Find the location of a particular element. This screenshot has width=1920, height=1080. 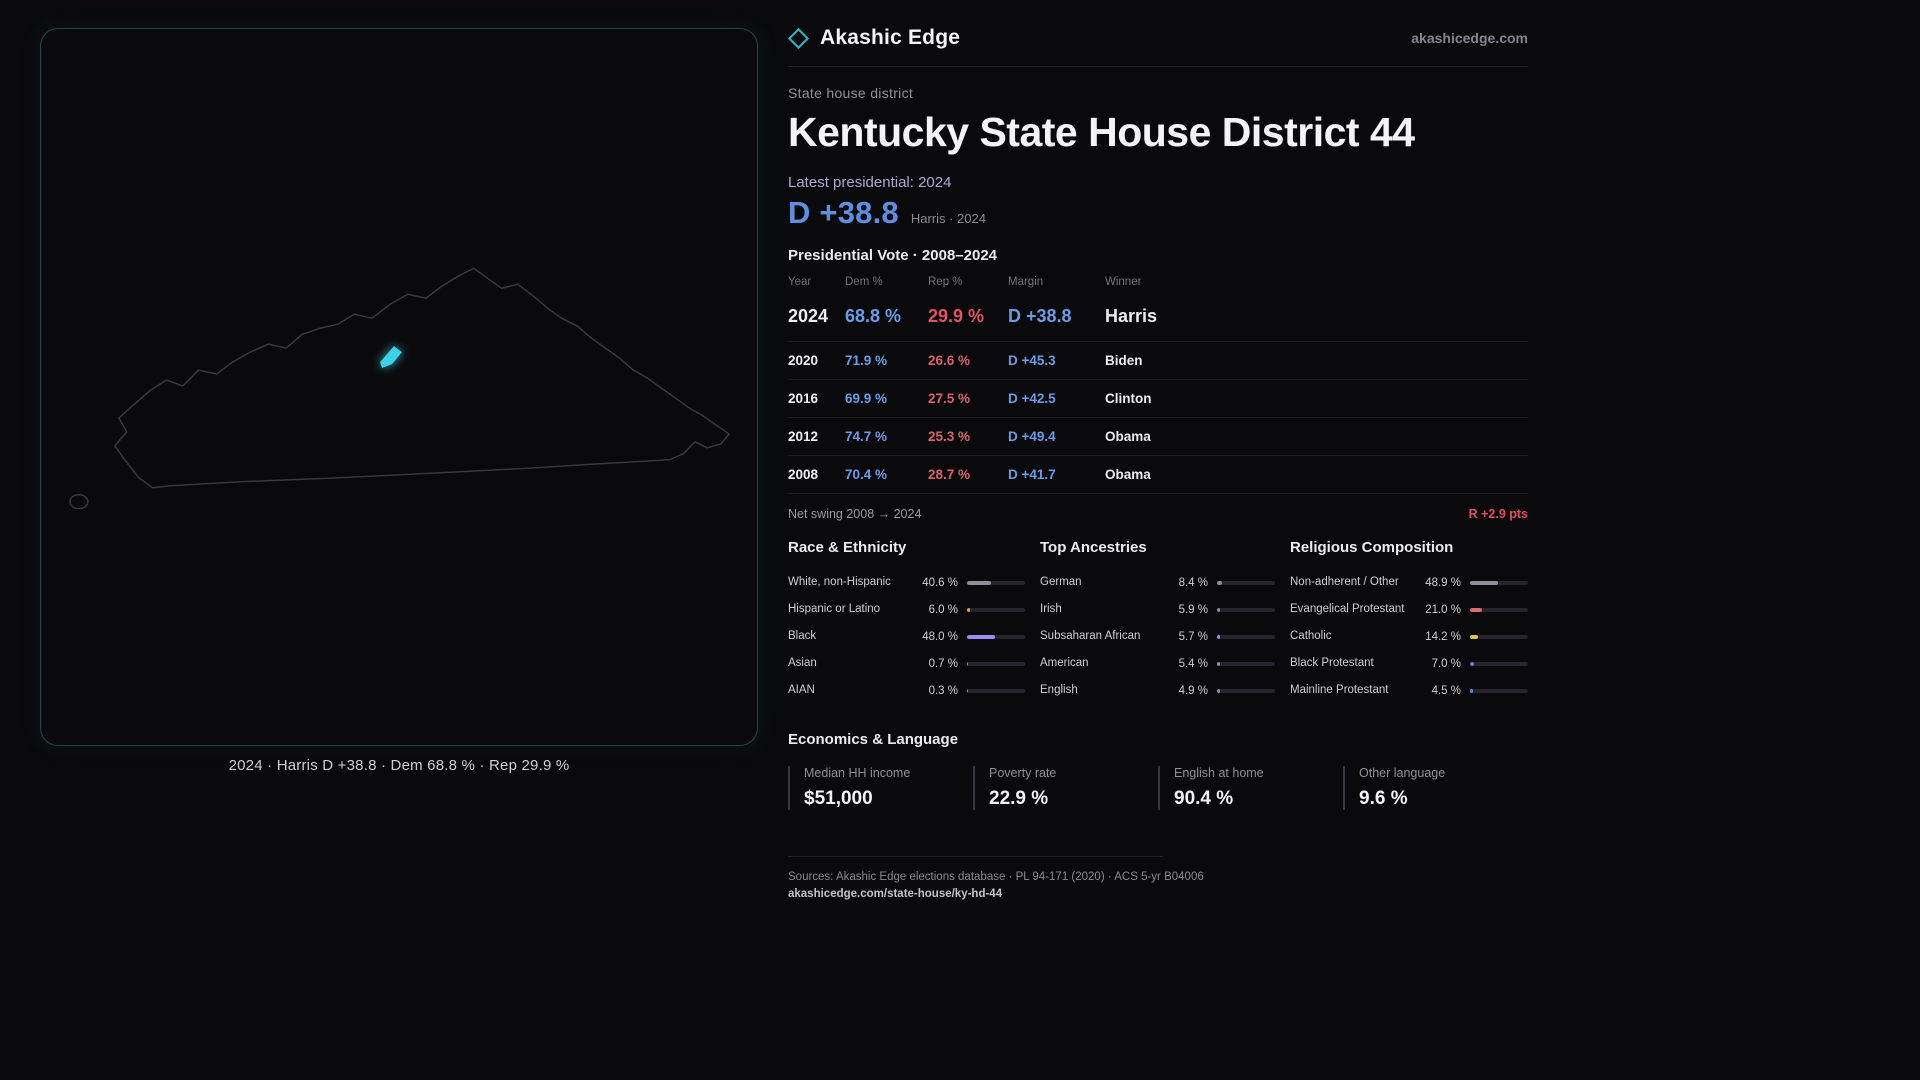

winner-cell: Clinton is located at coordinates (1128, 398).